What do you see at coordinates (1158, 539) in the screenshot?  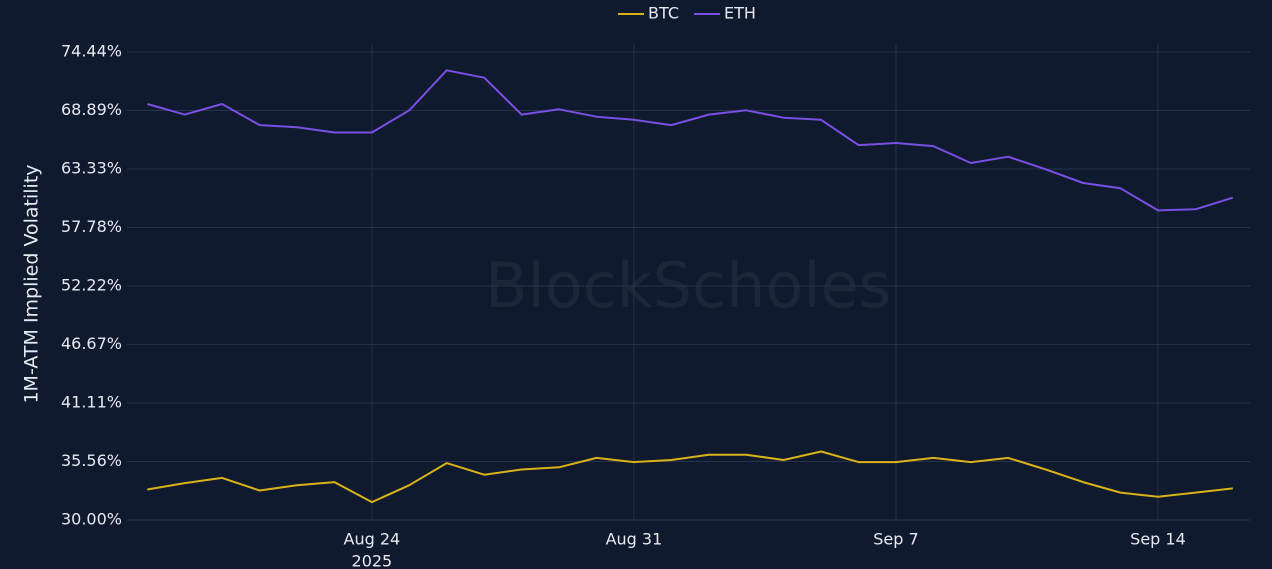 I see `x-tick-label: Sep 14` at bounding box center [1158, 539].